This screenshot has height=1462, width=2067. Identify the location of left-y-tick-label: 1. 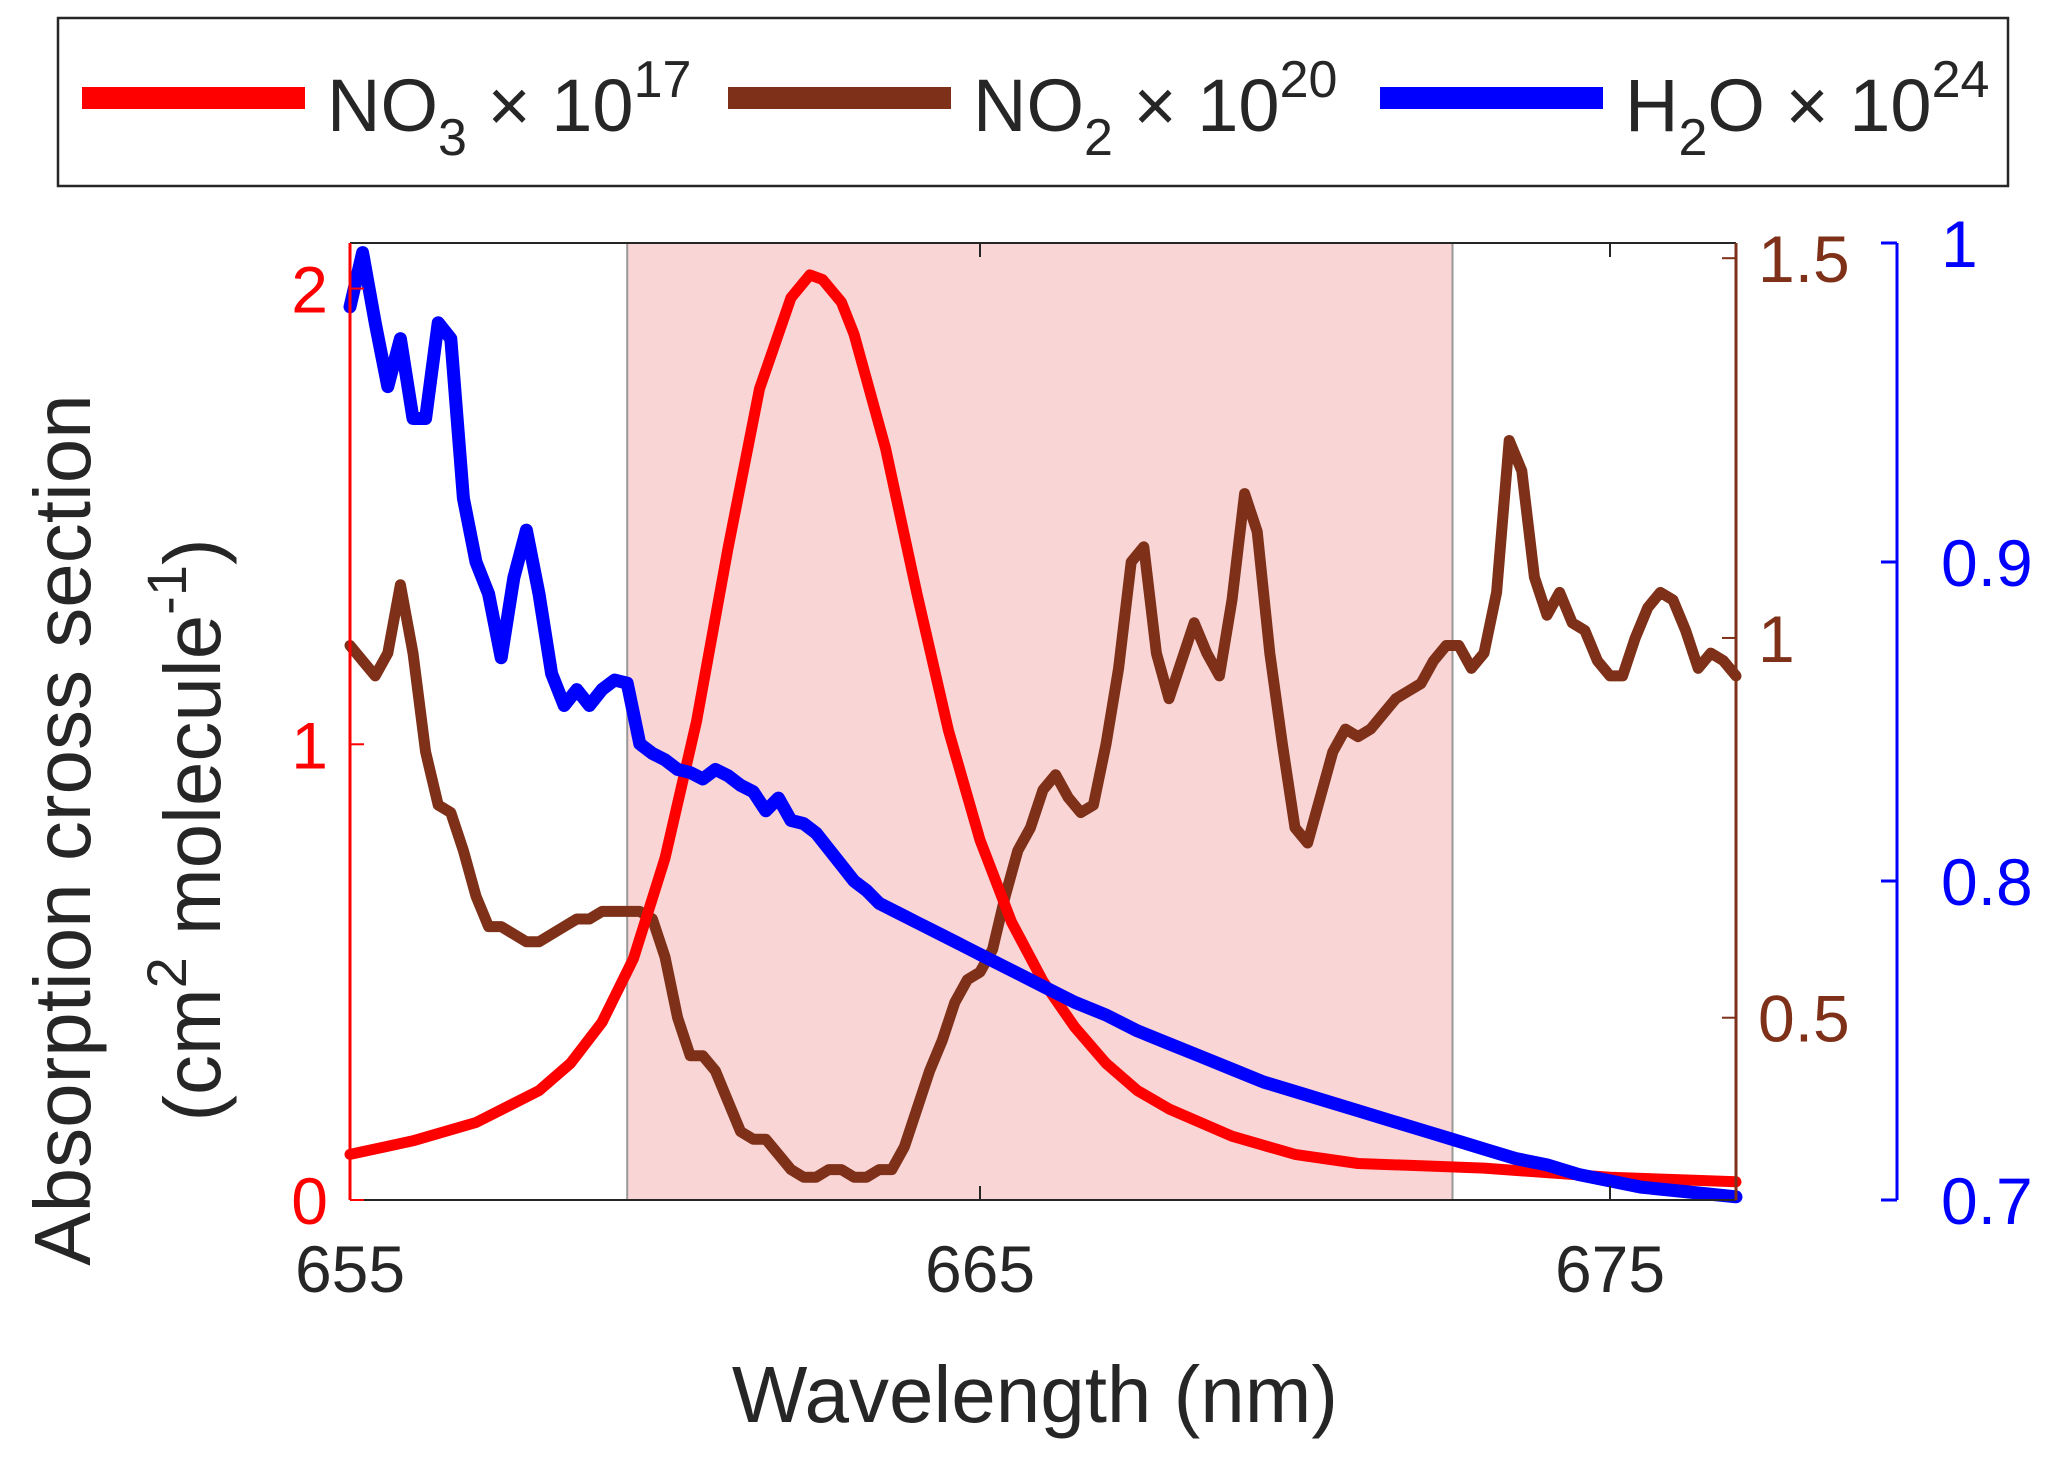
(309, 745).